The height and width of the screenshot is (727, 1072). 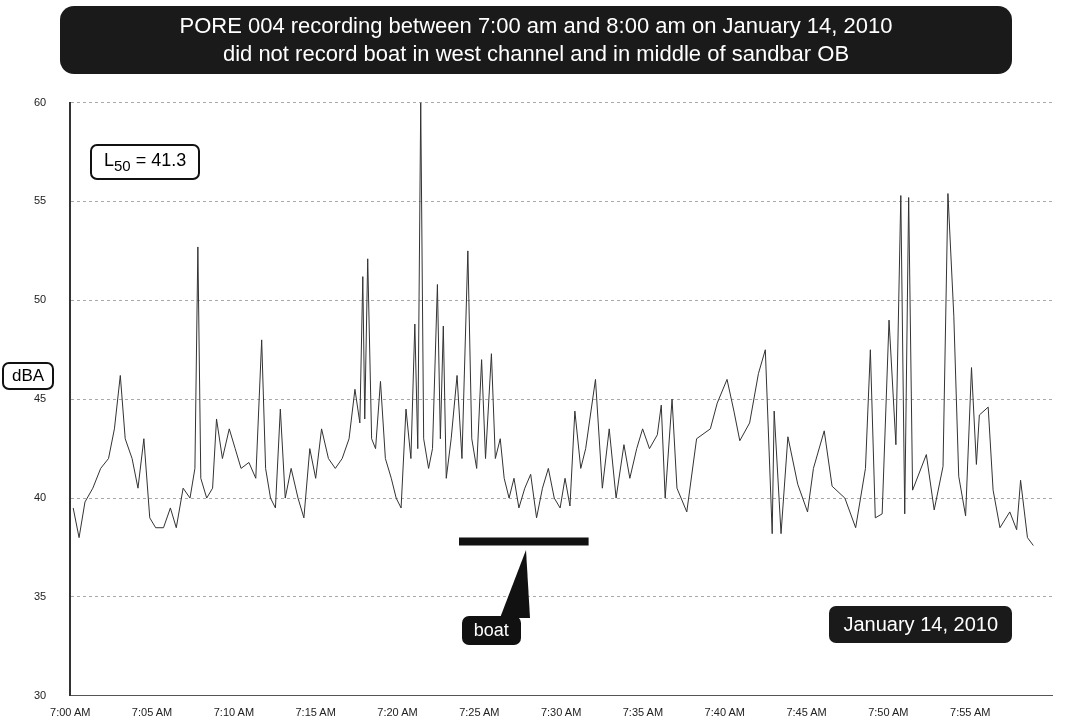 What do you see at coordinates (724, 712) in the screenshot?
I see `x-tick-label: 7:40 AM` at bounding box center [724, 712].